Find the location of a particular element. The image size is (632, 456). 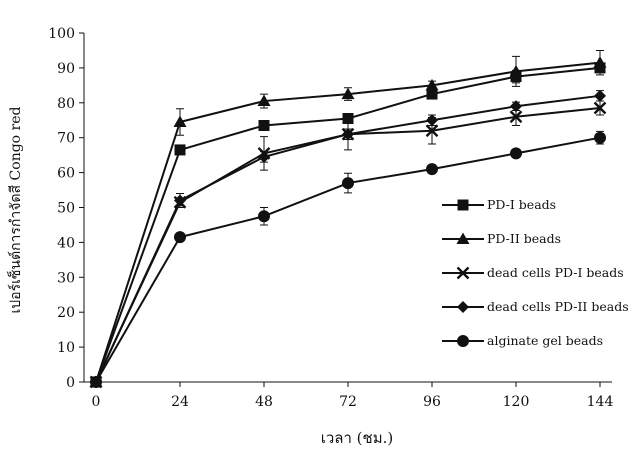

y-tick-label: 40 is located at coordinates (66, 243).